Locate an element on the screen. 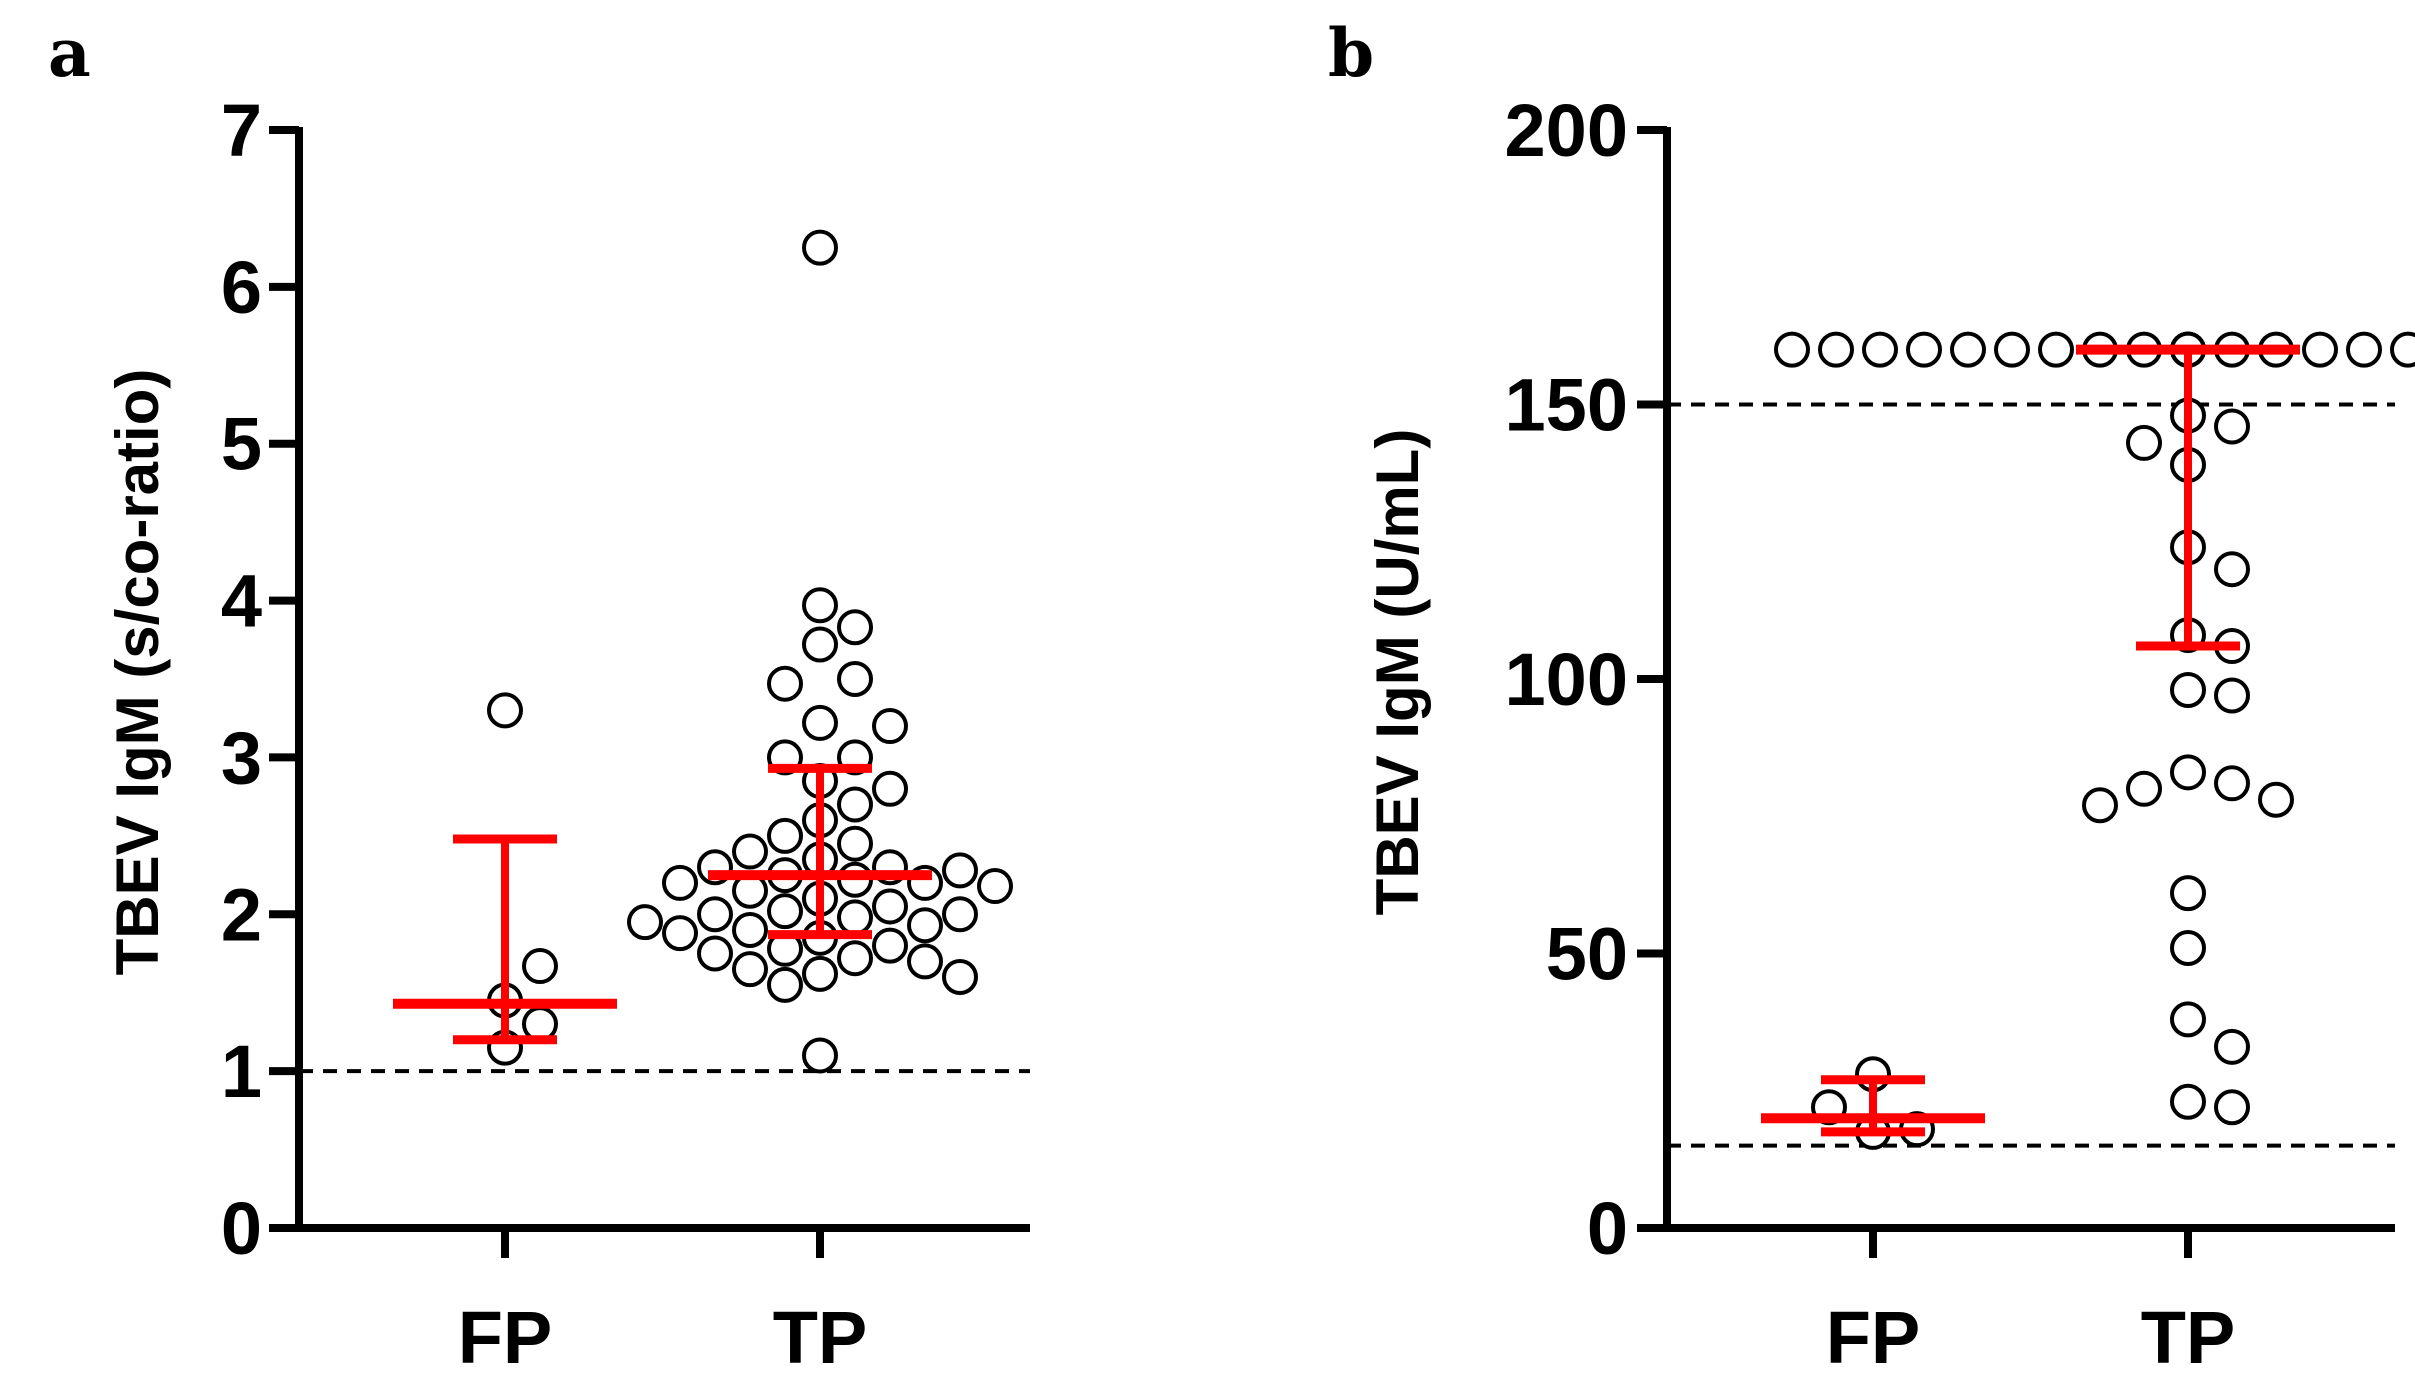 The height and width of the screenshot is (1381, 2415). y-tick-label: 3 is located at coordinates (241, 757).